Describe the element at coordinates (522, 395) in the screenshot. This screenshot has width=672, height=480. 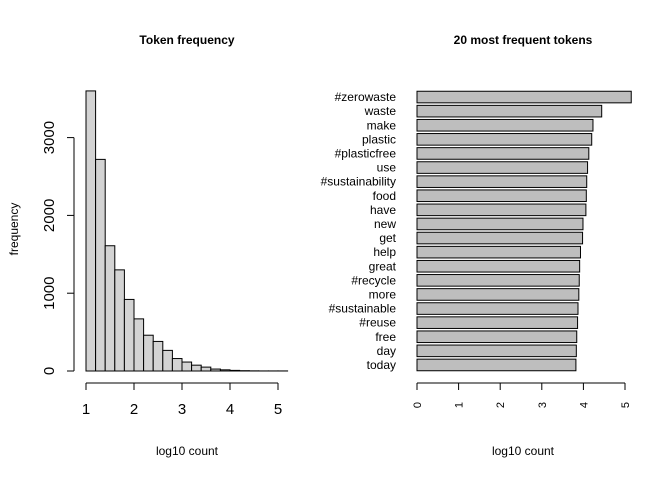
I see `top-tokens-x-axis: 0 1 2 3 4 5` at that location.